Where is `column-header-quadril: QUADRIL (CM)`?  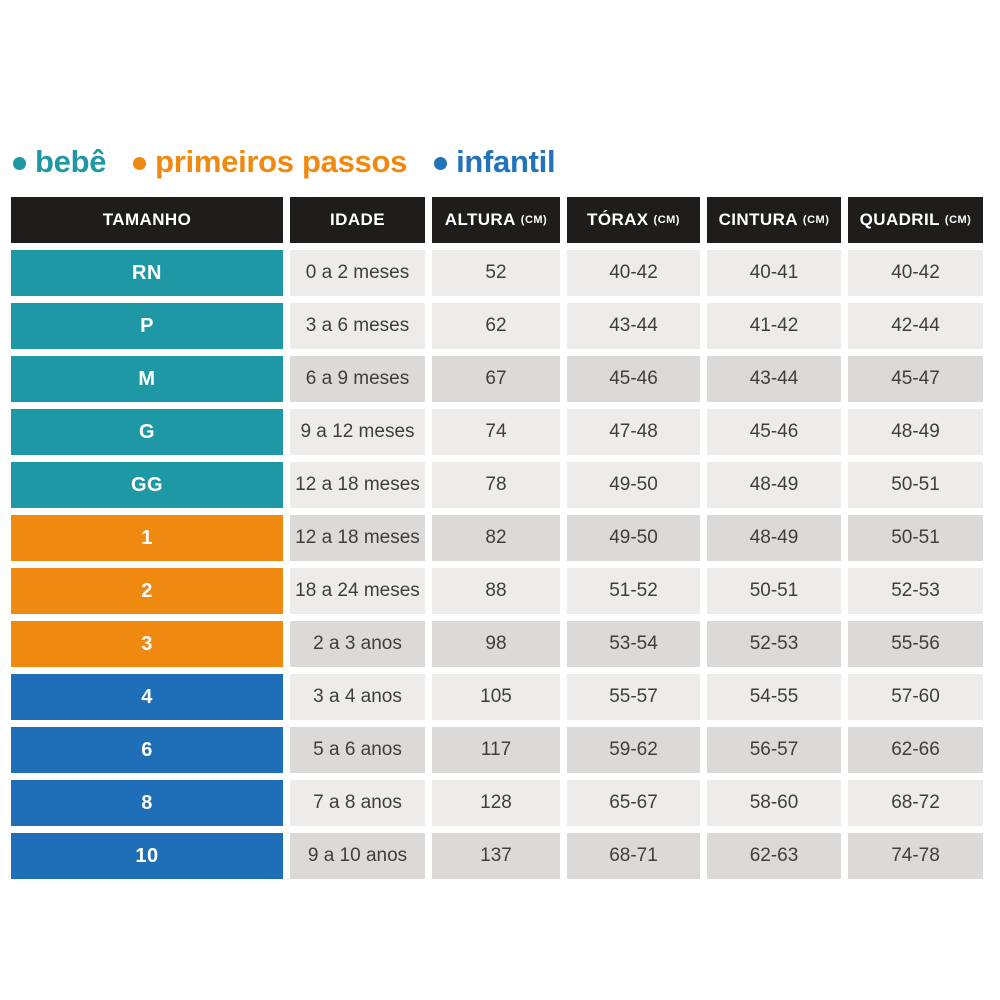 column-header-quadril: QUADRIL (CM) is located at coordinates (915, 220).